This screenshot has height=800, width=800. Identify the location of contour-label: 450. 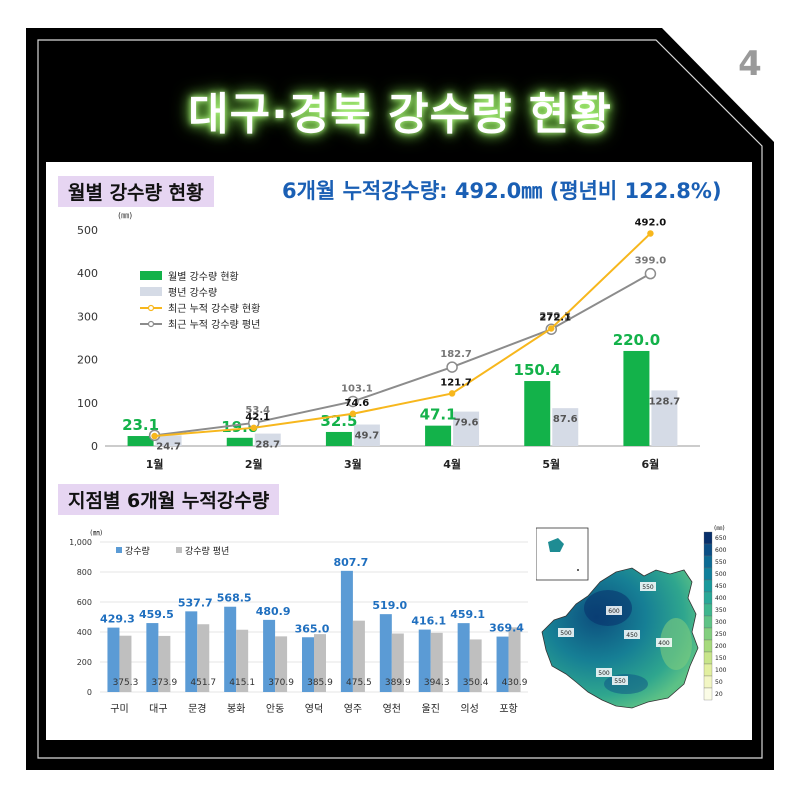
(632, 635).